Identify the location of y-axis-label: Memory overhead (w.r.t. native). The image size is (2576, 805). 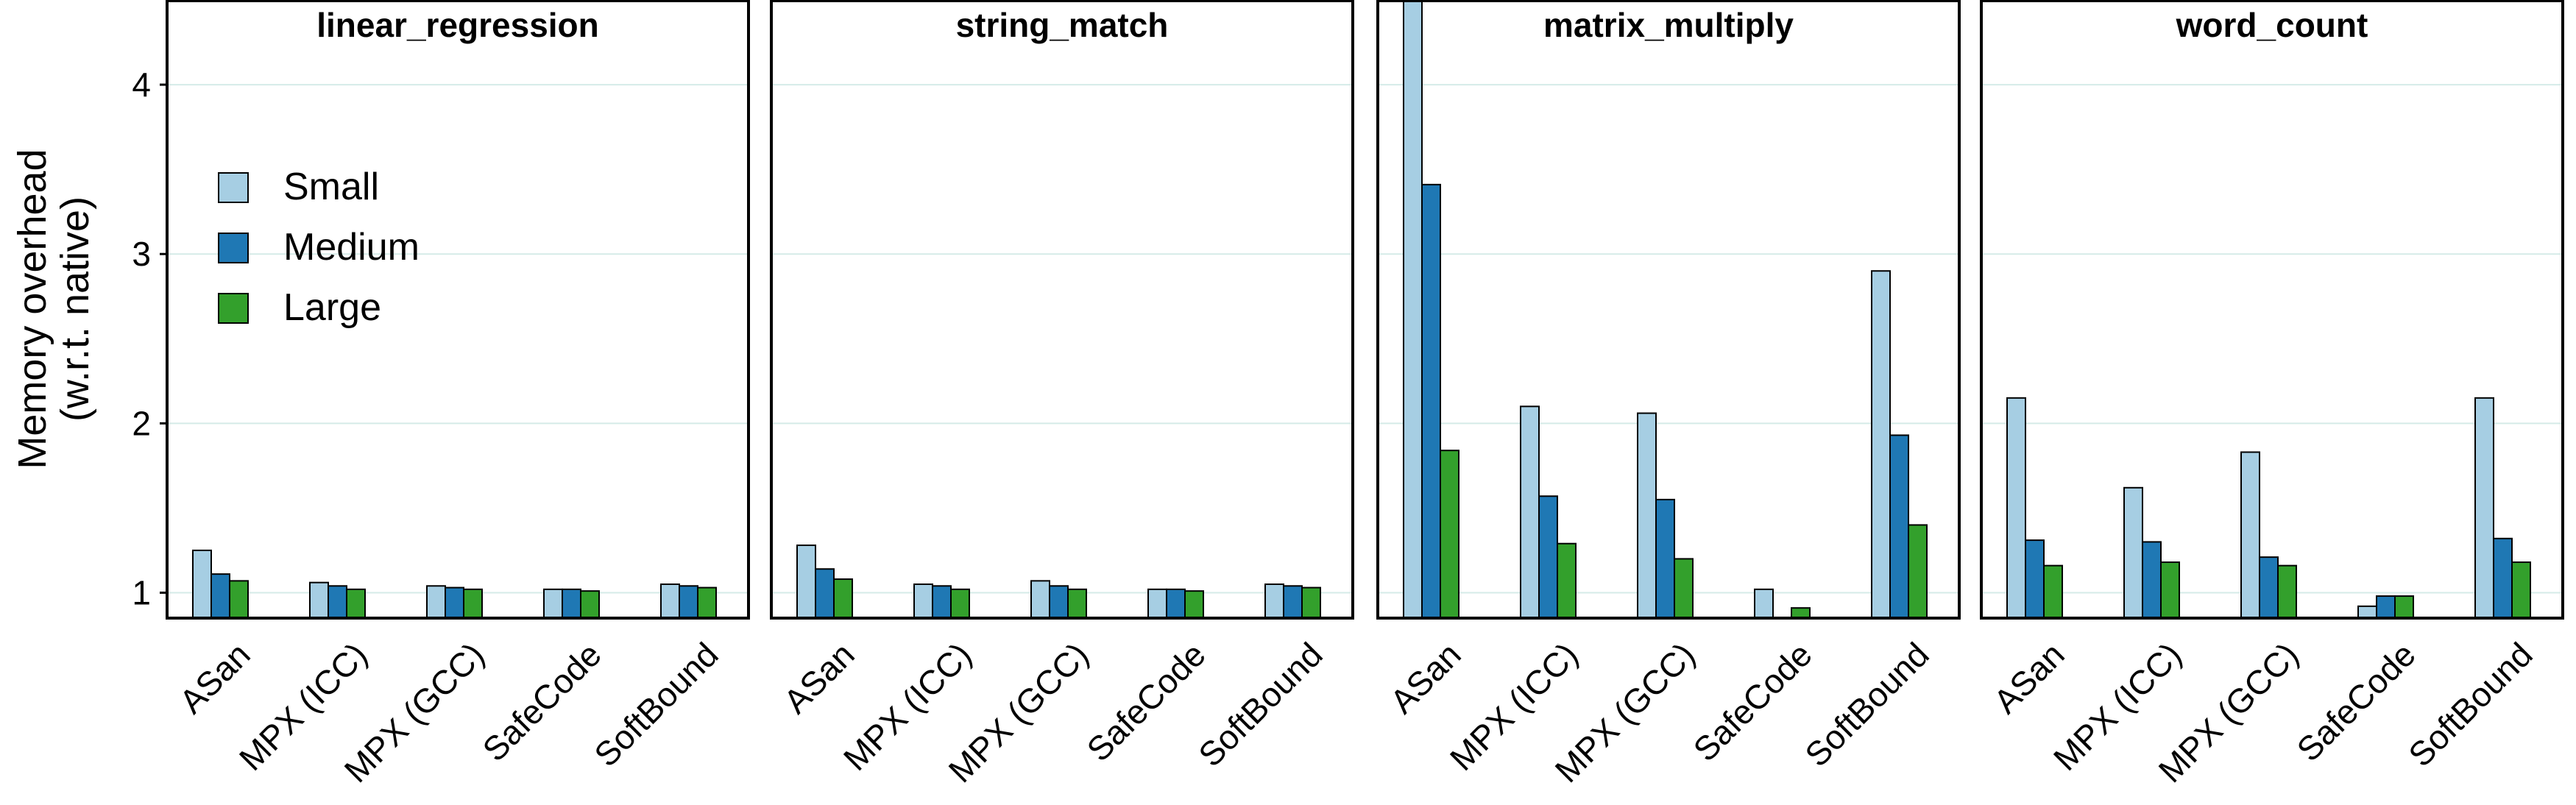
(53, 309).